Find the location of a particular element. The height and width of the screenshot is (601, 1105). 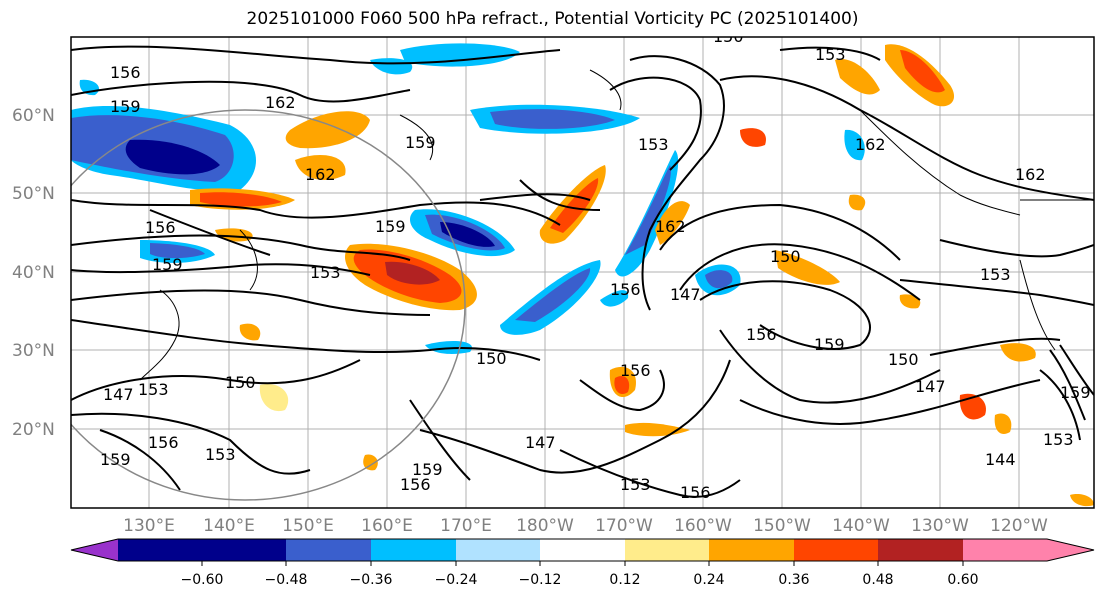

colorbar-tick-label: 0.24 is located at coordinates (708, 580).